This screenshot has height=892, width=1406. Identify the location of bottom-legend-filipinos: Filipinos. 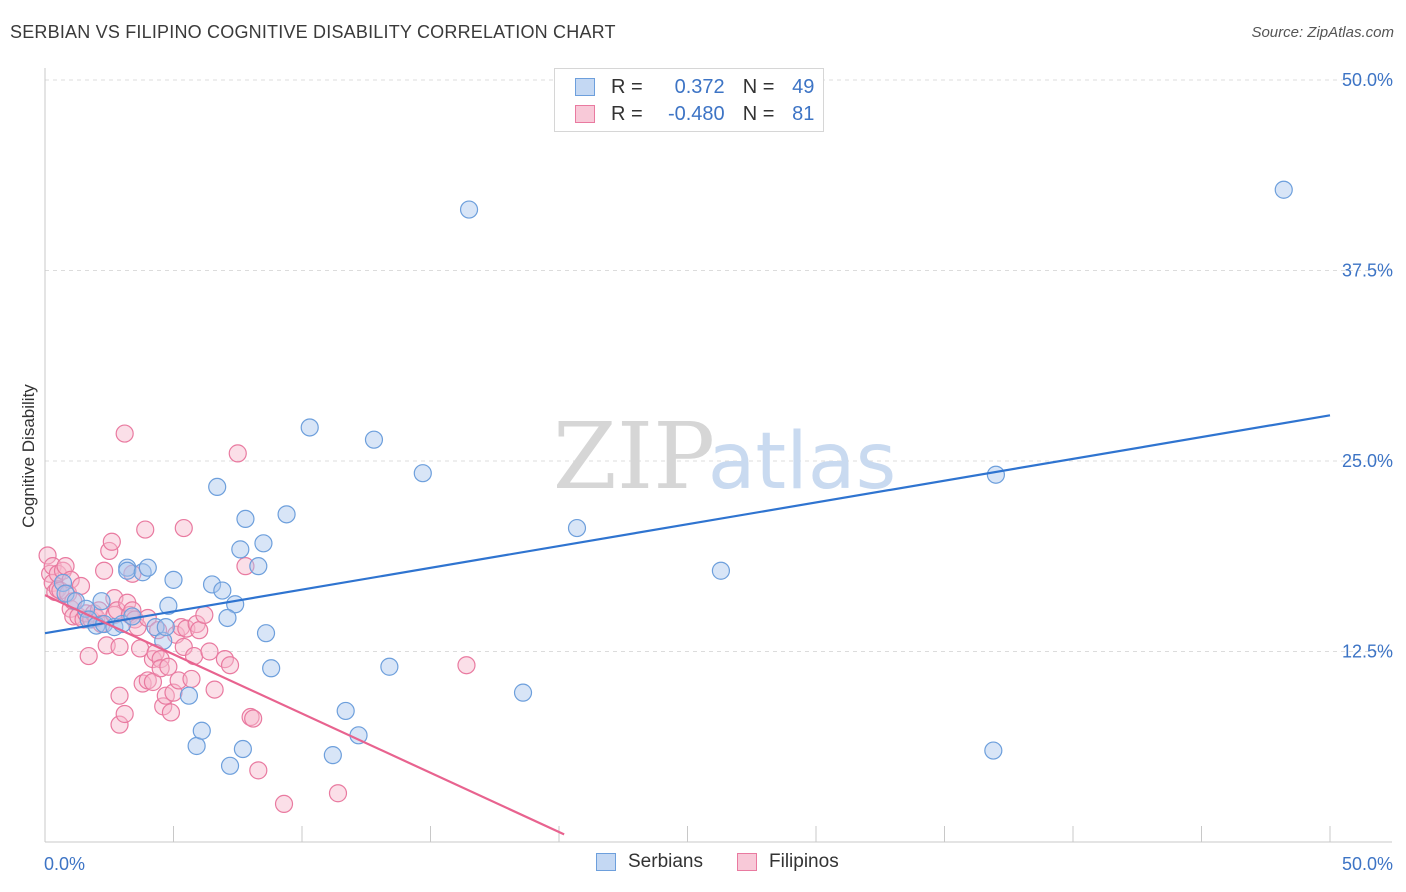
(788, 862).